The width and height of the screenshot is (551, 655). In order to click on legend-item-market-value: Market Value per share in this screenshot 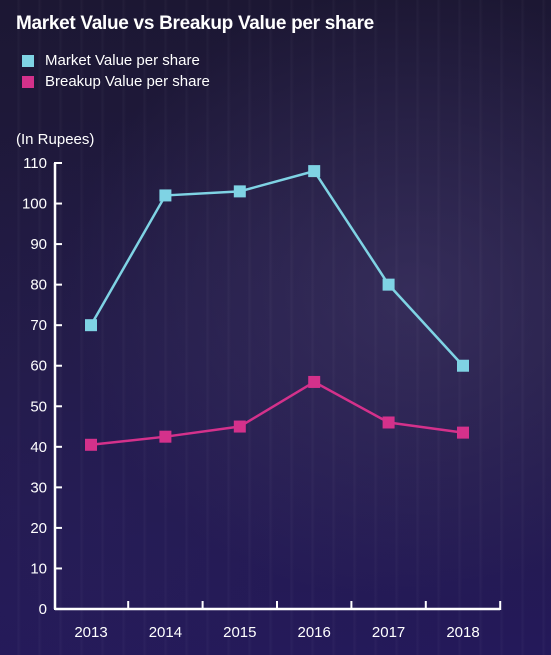, I will do `click(116, 60)`.